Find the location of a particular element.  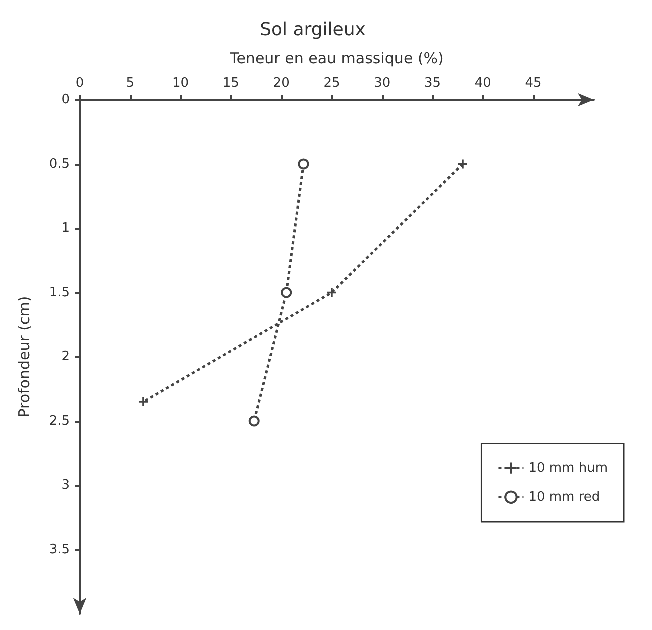

y-tick-label: 2.5 is located at coordinates (59, 421).